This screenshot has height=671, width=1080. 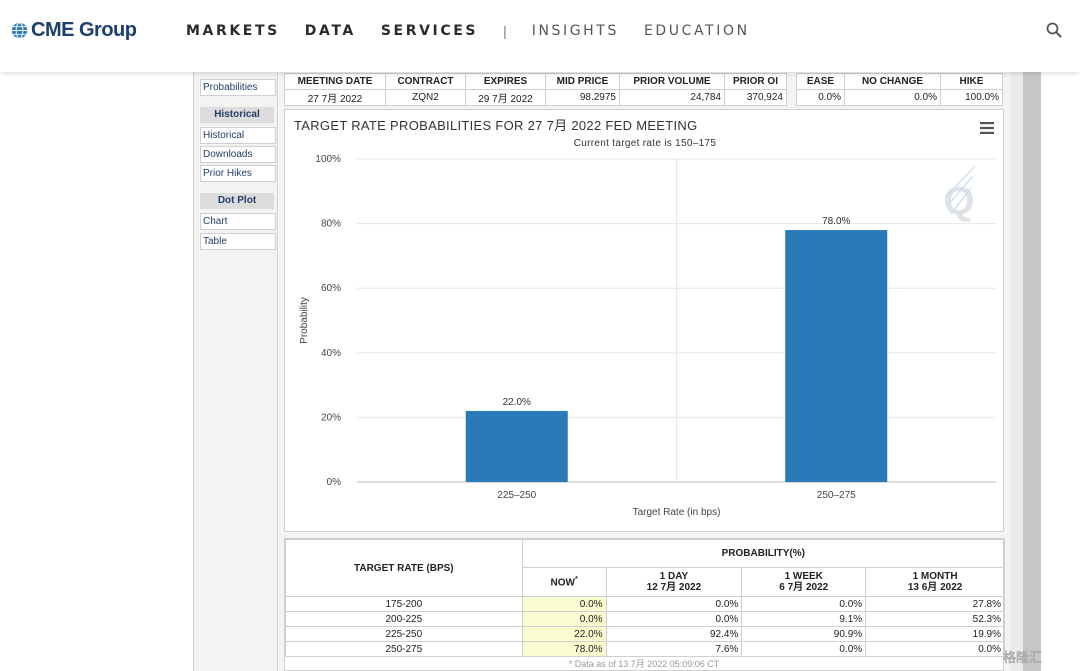 What do you see at coordinates (233, 31) in the screenshot?
I see `nav-markets: MARKETS` at bounding box center [233, 31].